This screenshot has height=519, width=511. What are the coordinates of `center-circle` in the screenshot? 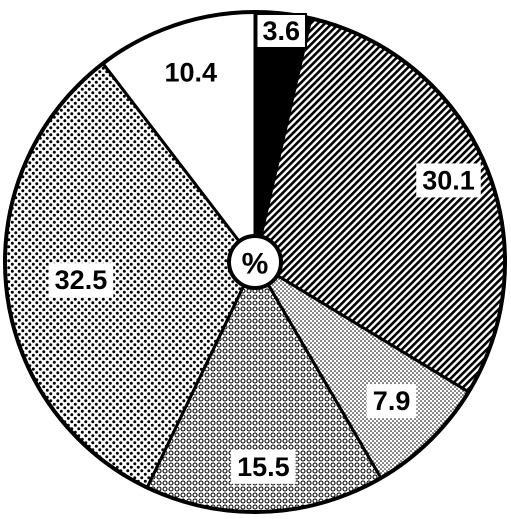 It's located at (255, 262).